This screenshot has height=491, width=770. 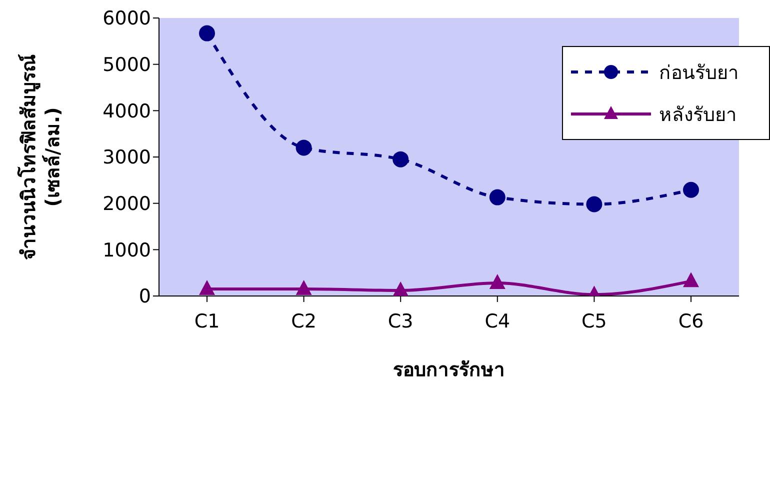 I want to click on x-tick-label: C4, so click(x=497, y=321).